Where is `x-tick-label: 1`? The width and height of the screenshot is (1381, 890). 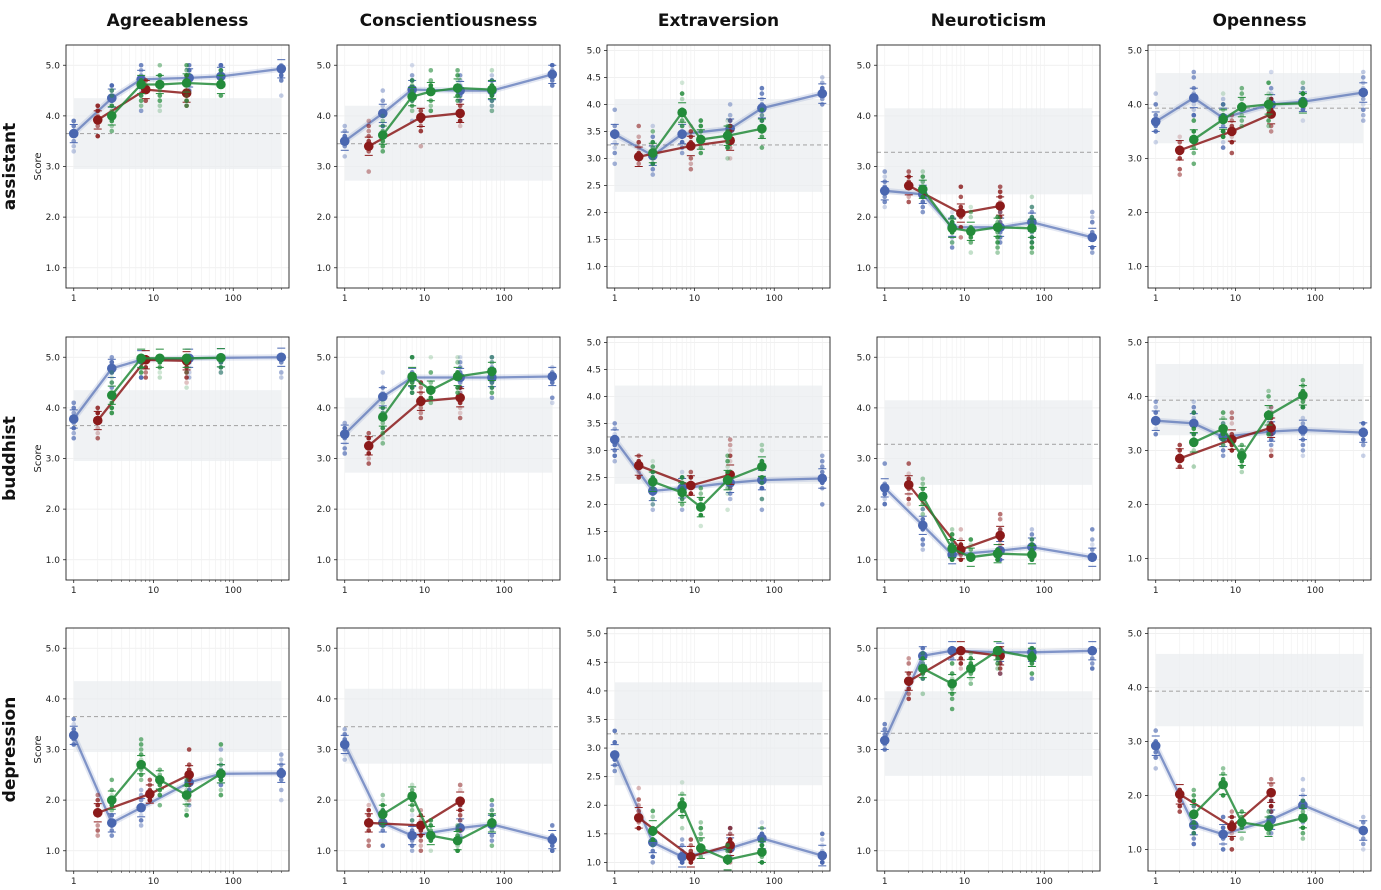 x-tick-label: 1 is located at coordinates (615, 299).